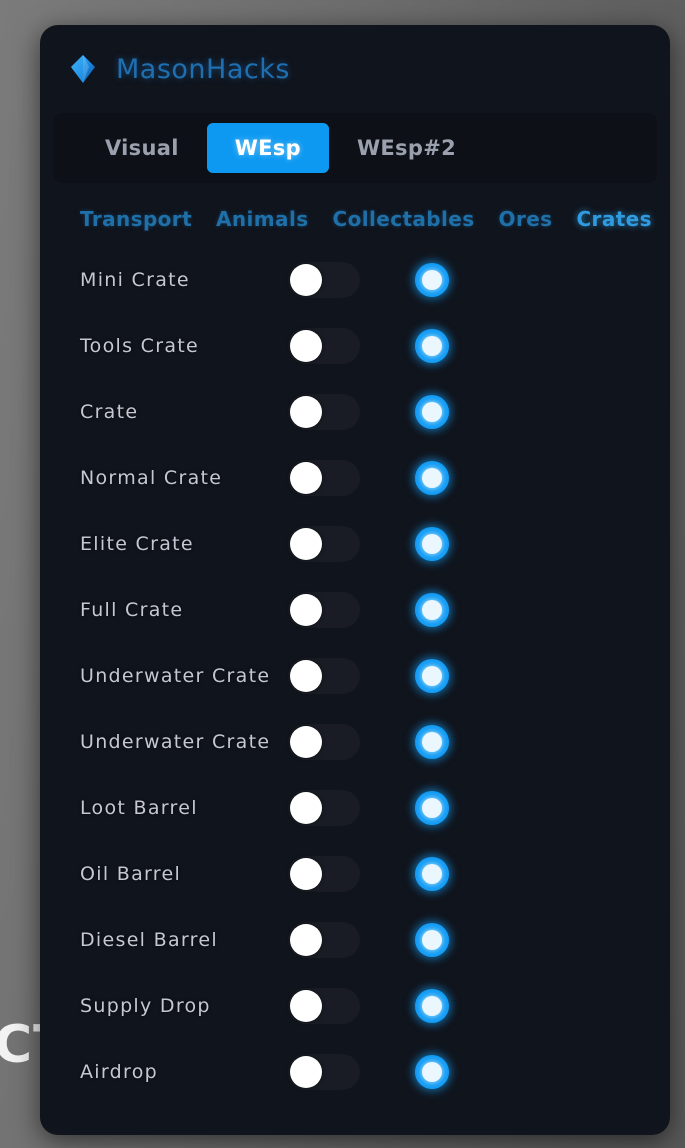 The width and height of the screenshot is (685, 1148). I want to click on item-label: Supply Drop, so click(145, 1006).